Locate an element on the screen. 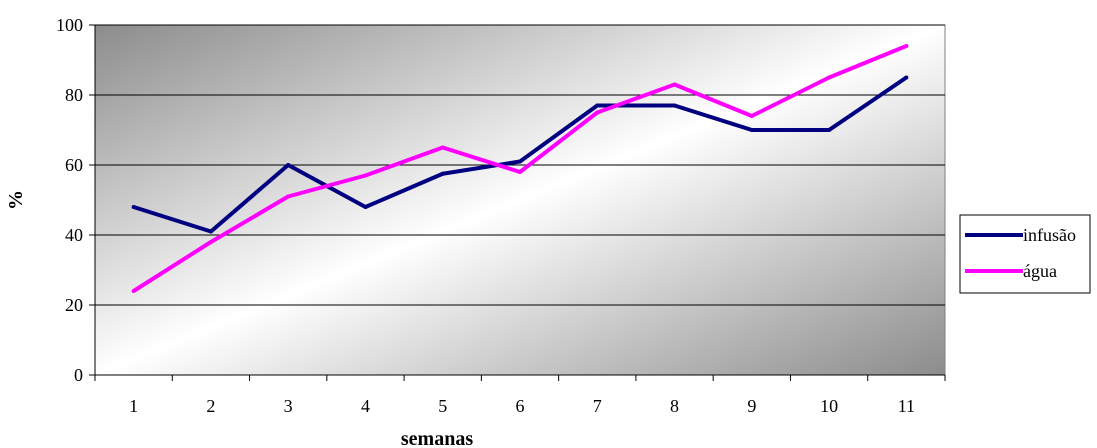  y-tick-label: 80 is located at coordinates (74, 95).